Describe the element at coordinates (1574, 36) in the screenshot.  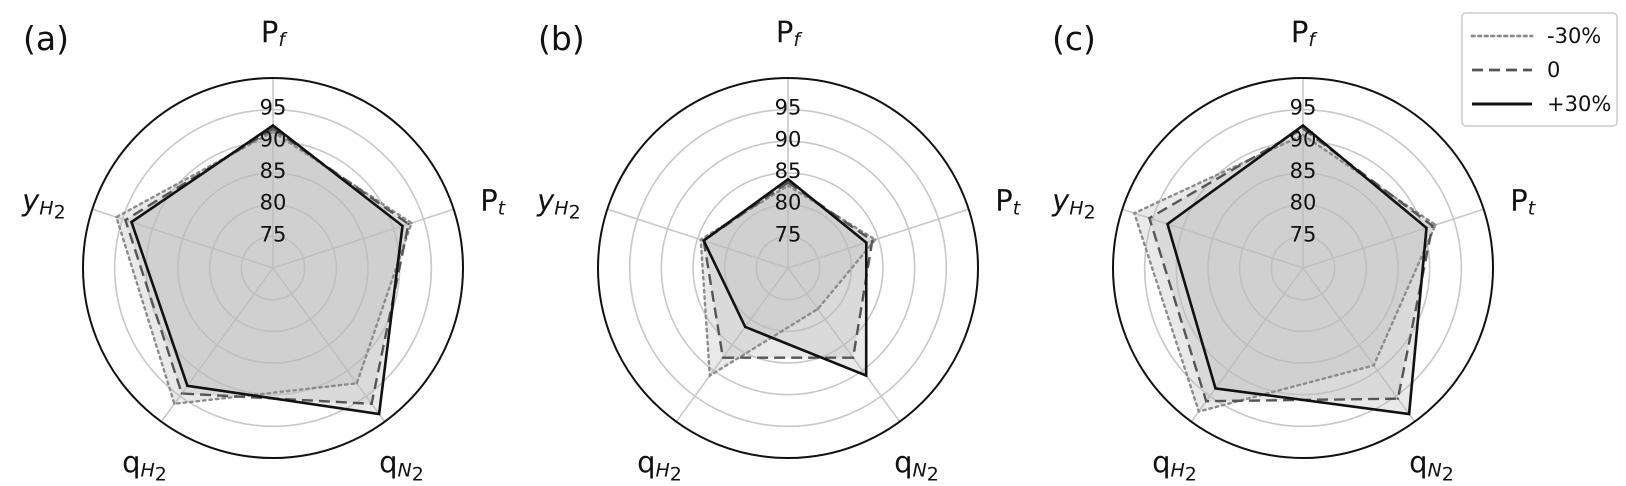
I see `legend-label-1: -30%` at that location.